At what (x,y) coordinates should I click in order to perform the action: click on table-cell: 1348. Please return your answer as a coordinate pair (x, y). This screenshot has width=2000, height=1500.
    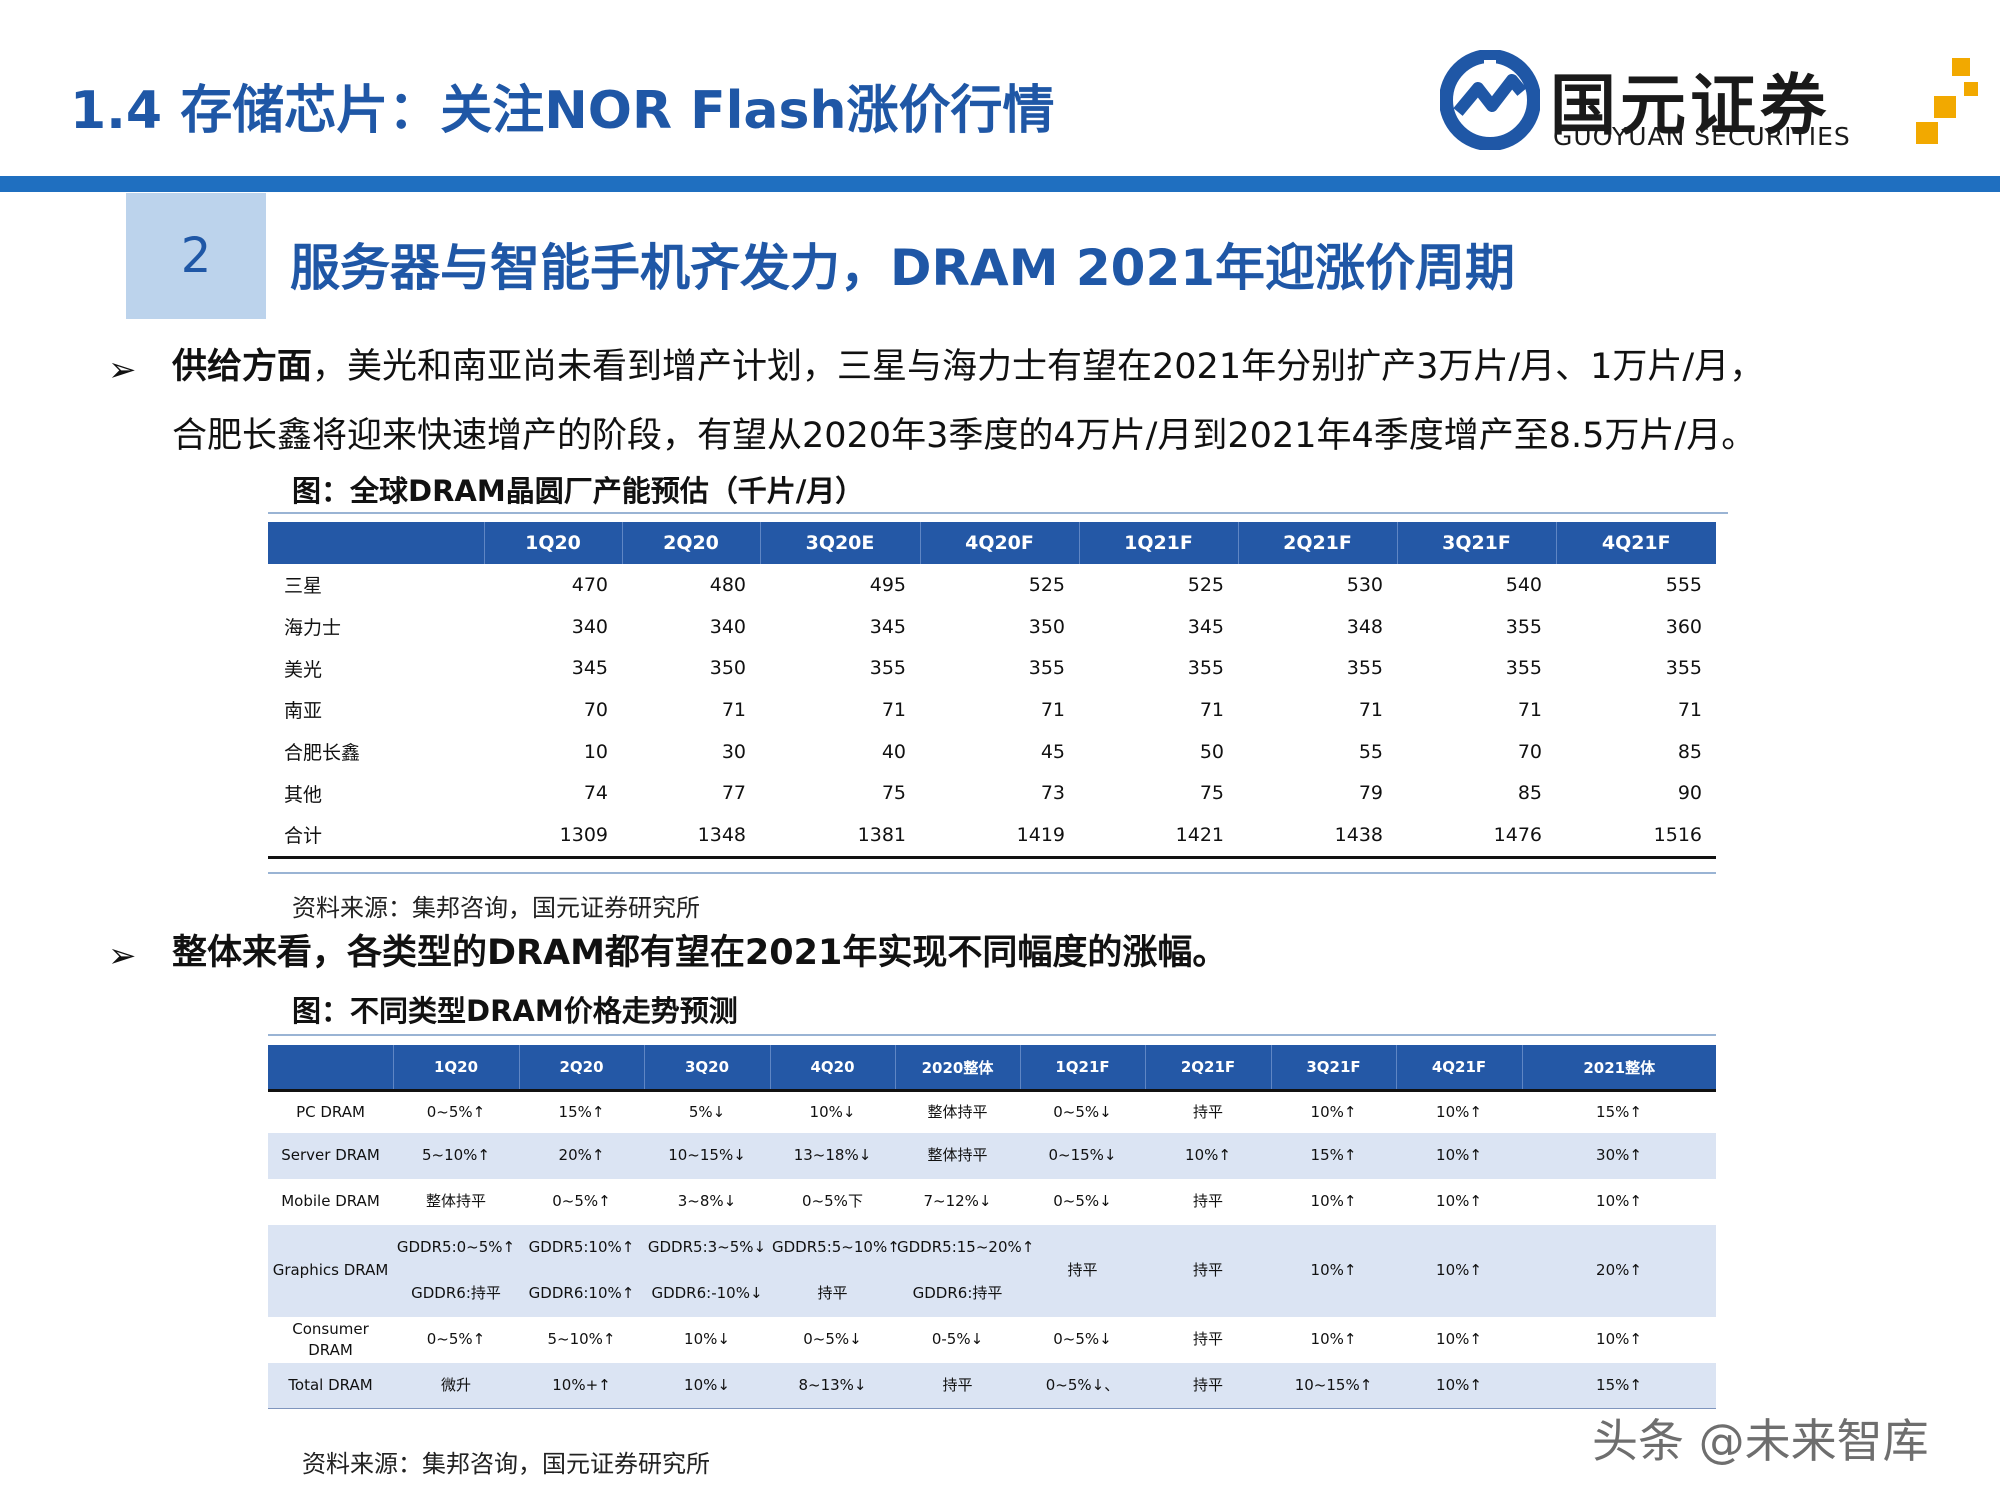
    Looking at the image, I should click on (691, 836).